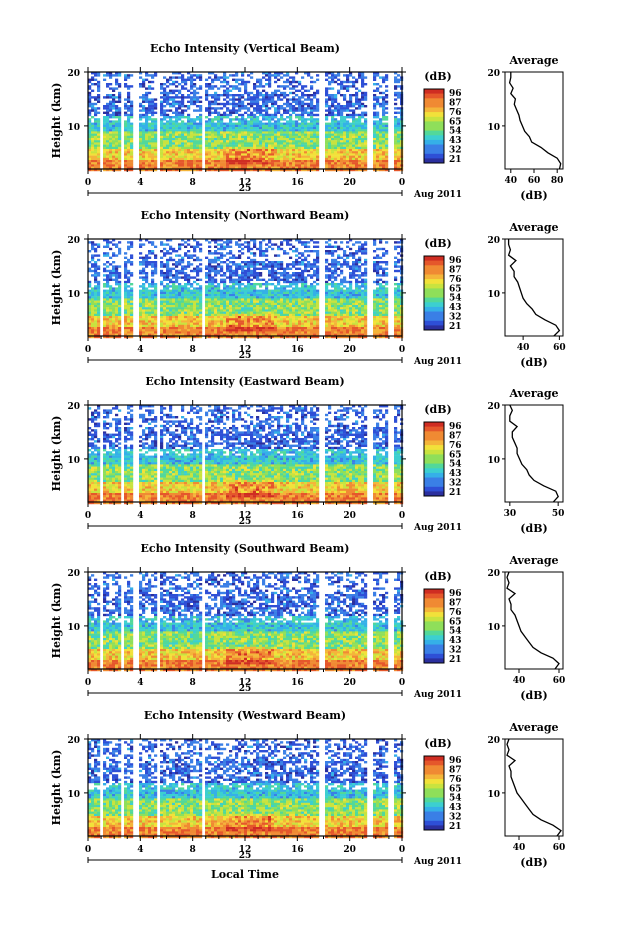  Describe the element at coordinates (73, 628) in the screenshot. I see `y-tick-label: 10` at that location.